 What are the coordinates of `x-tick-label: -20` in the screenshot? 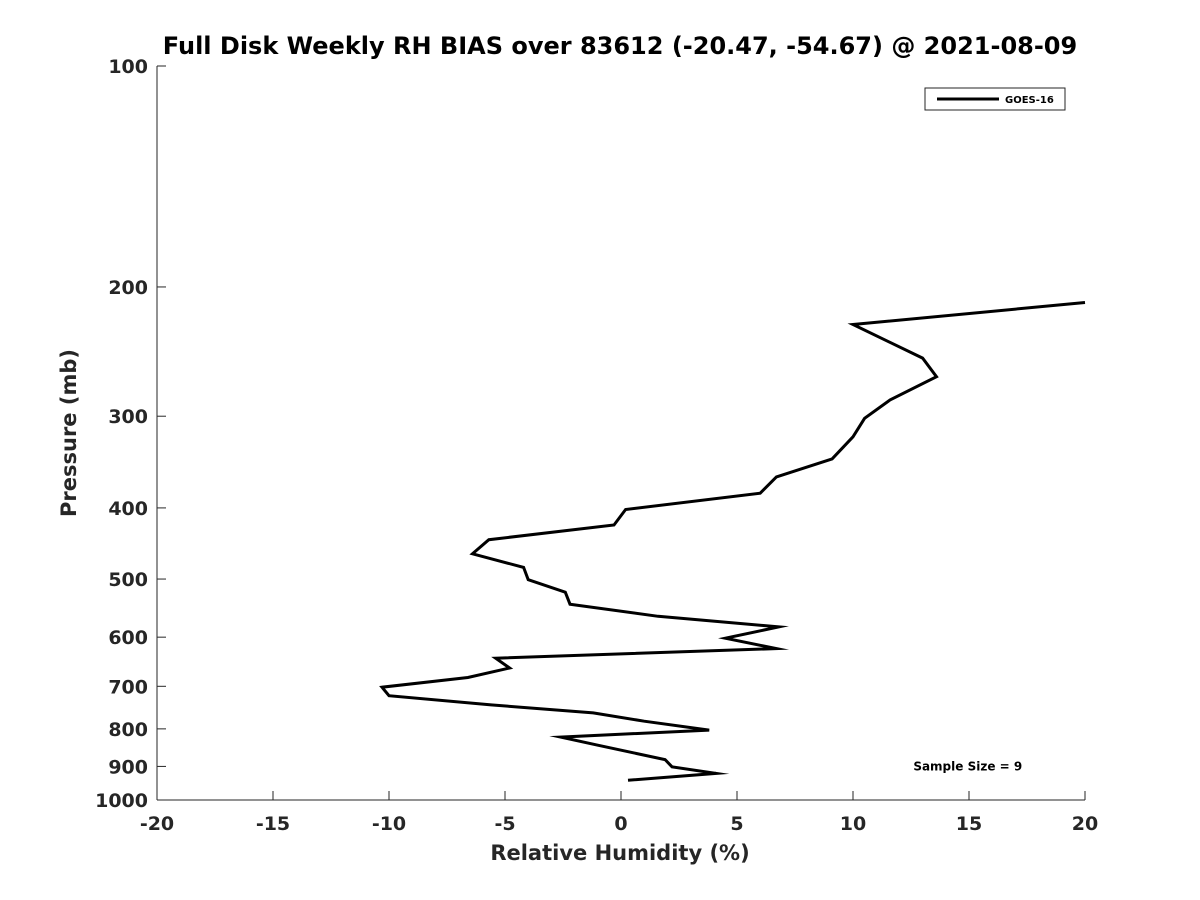 It's located at (157, 824).